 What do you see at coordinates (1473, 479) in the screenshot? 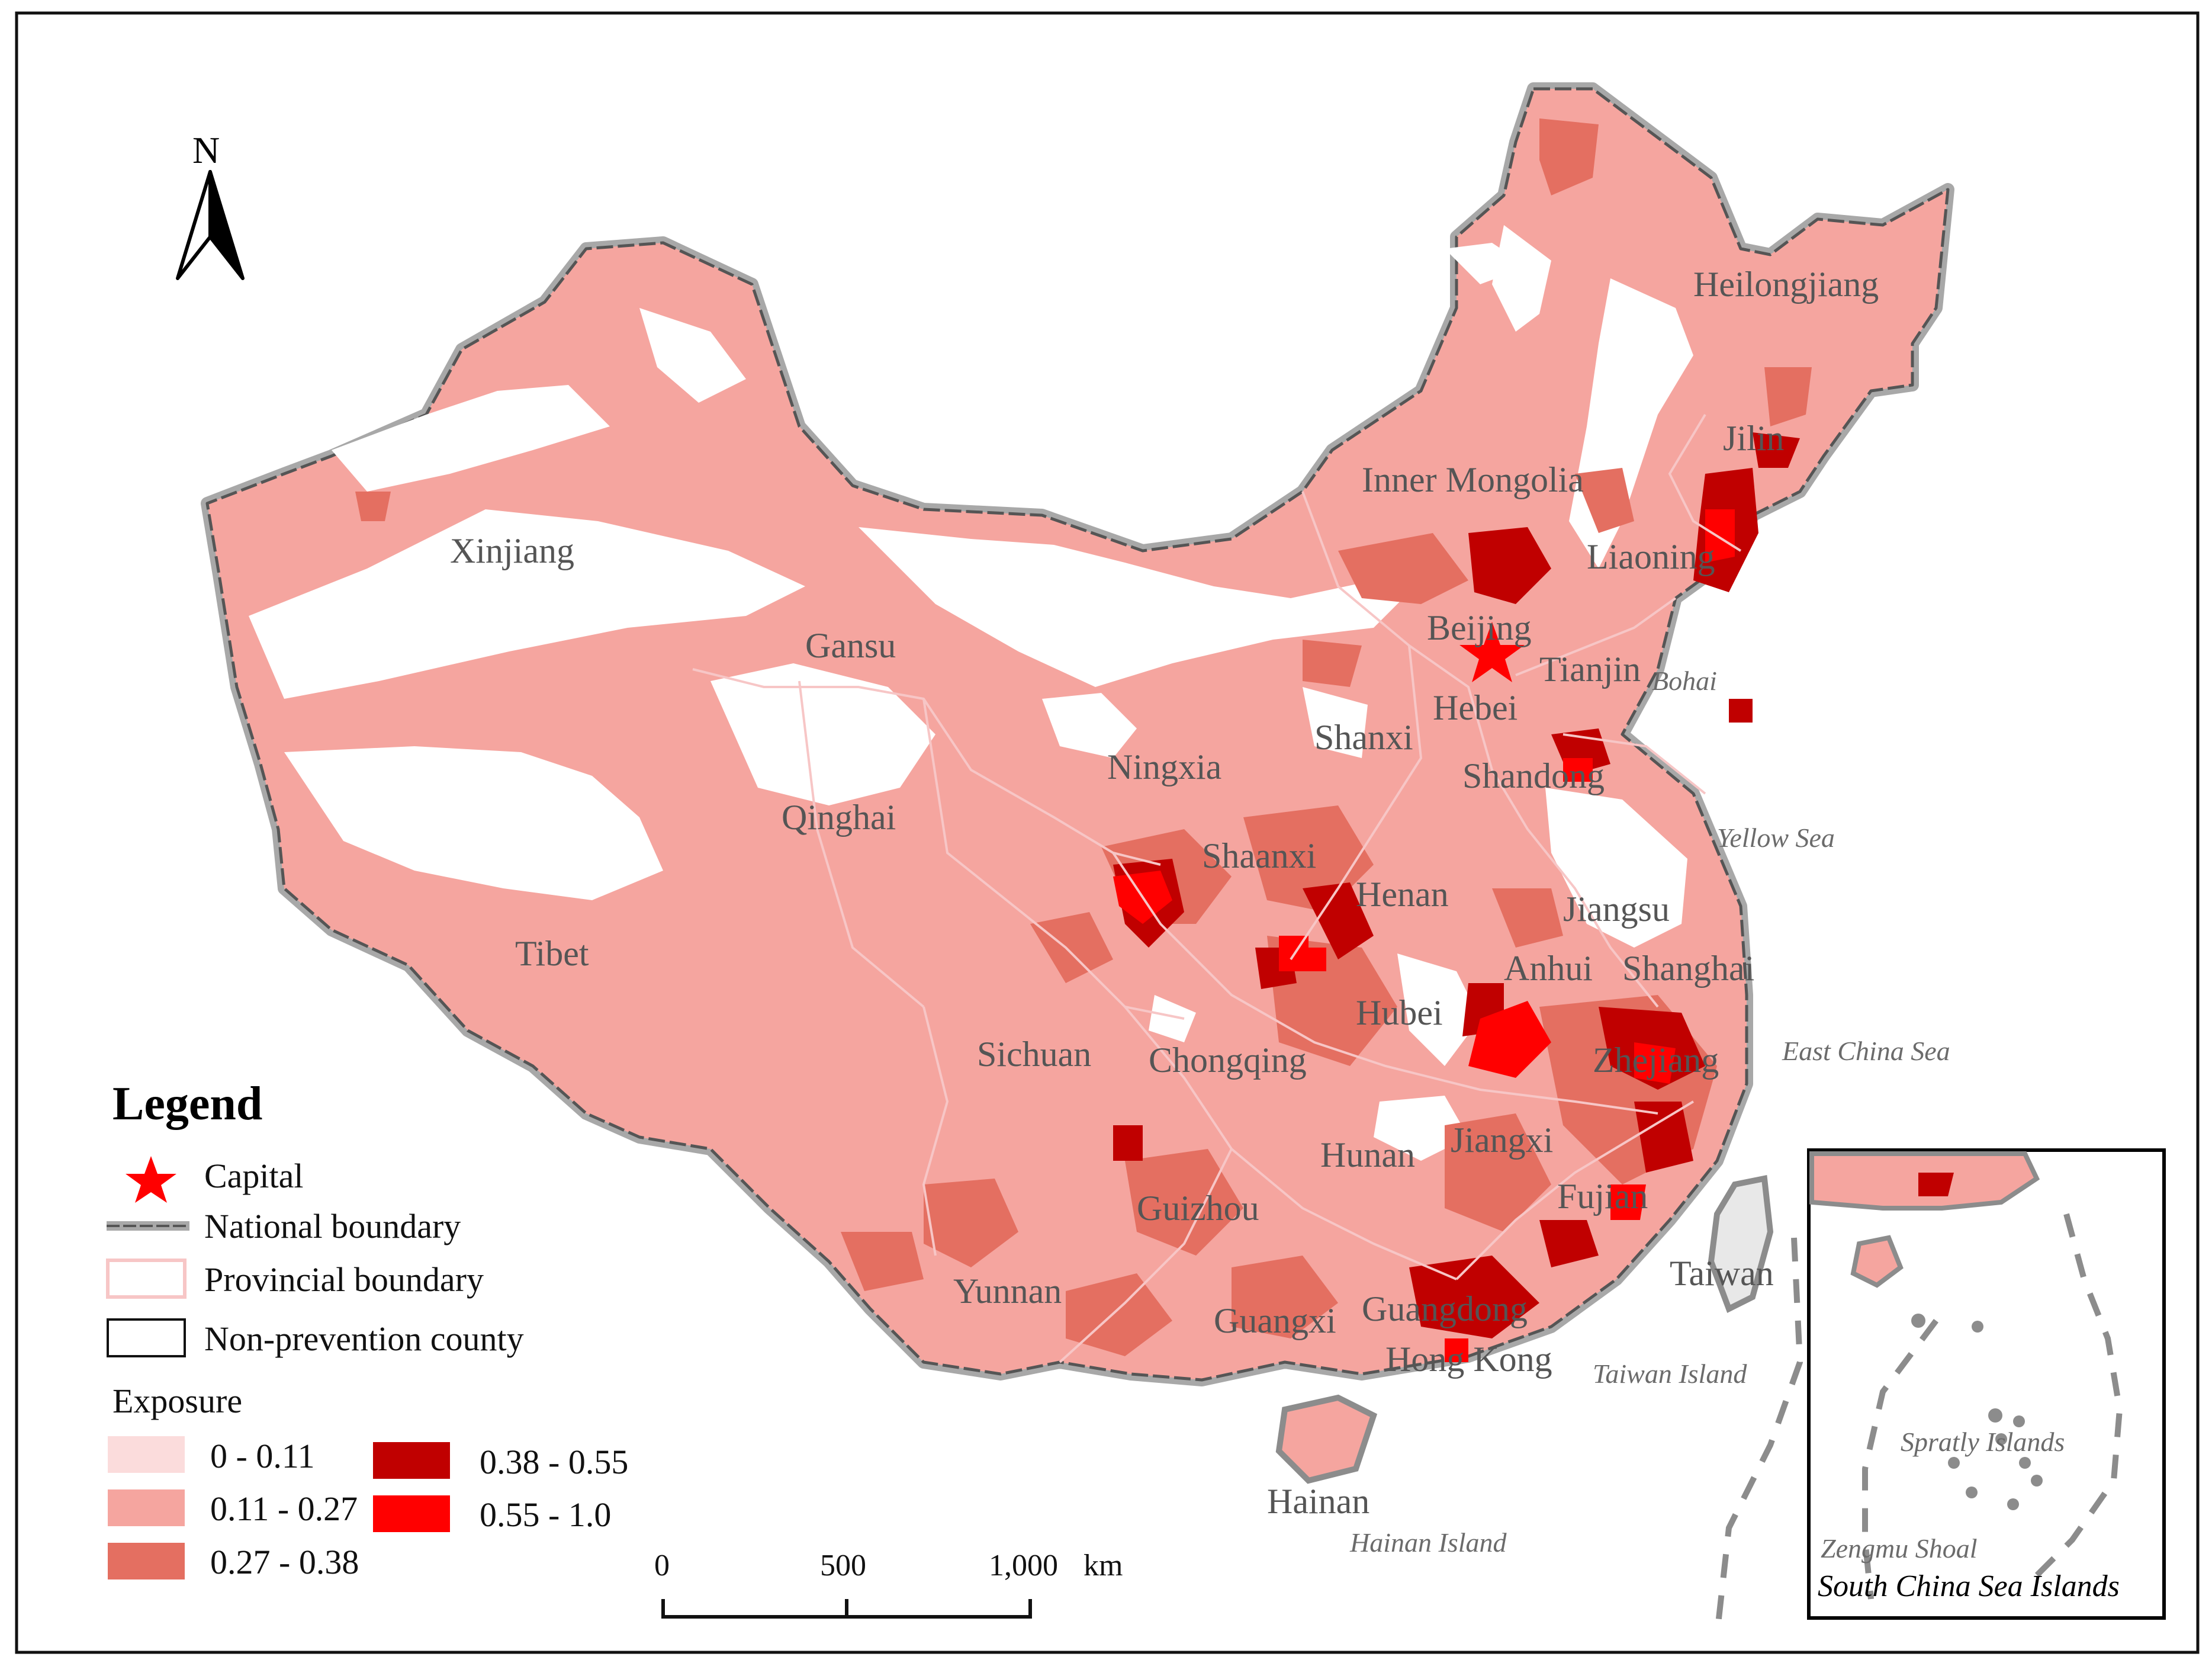
I see `label-inner-mongolia: Inner Mongolia` at bounding box center [1473, 479].